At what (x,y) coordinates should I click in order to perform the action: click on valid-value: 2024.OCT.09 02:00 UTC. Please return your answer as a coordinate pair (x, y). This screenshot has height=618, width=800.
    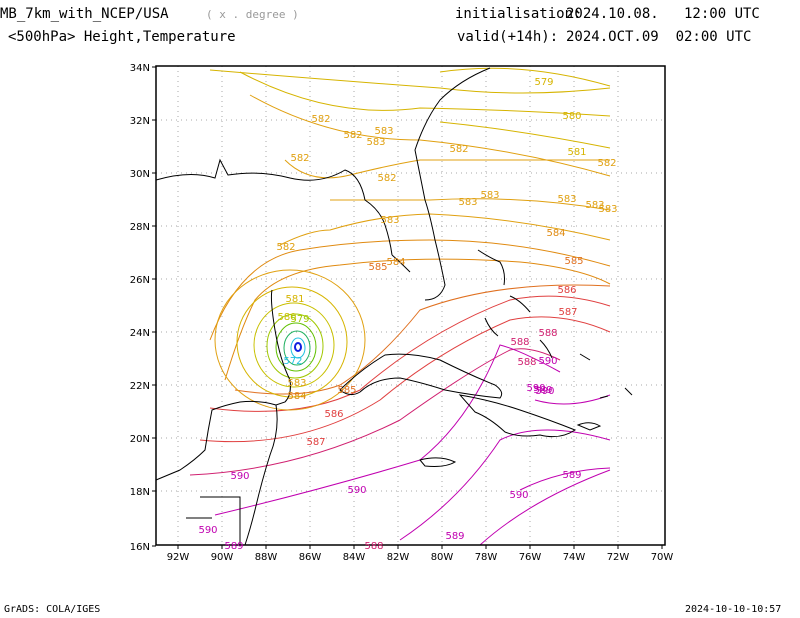
    Looking at the image, I should click on (659, 37).